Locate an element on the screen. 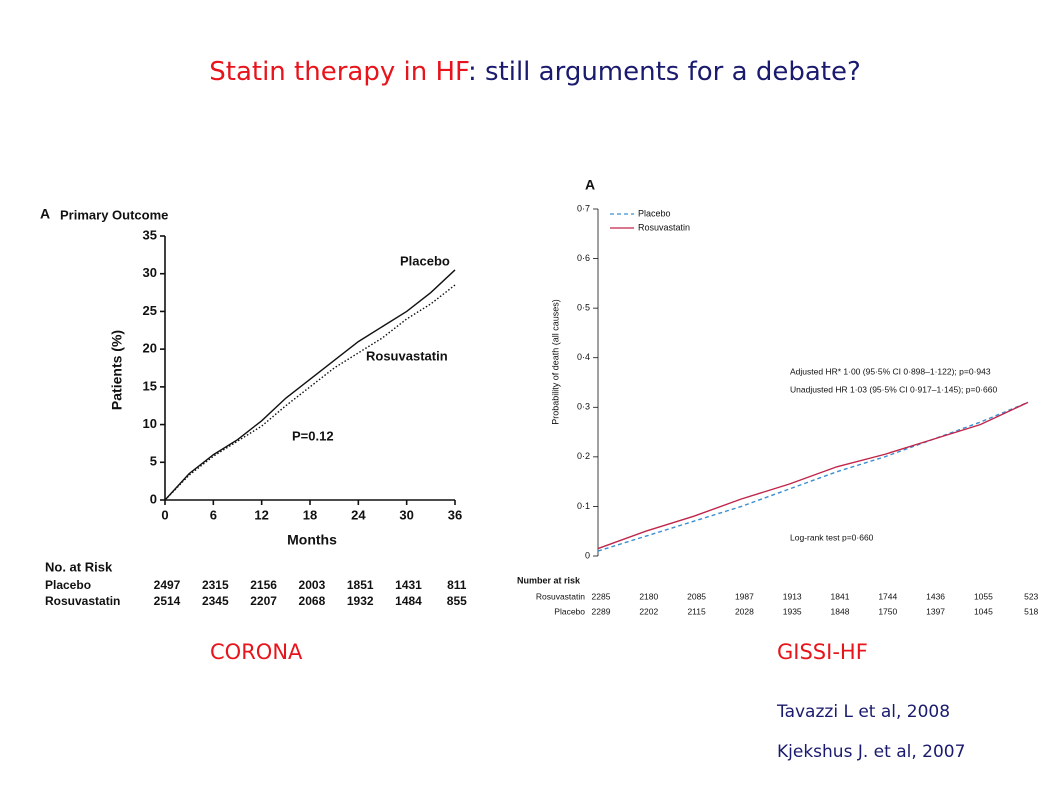  annotation: Log-rank test p=0·660 is located at coordinates (832, 537).